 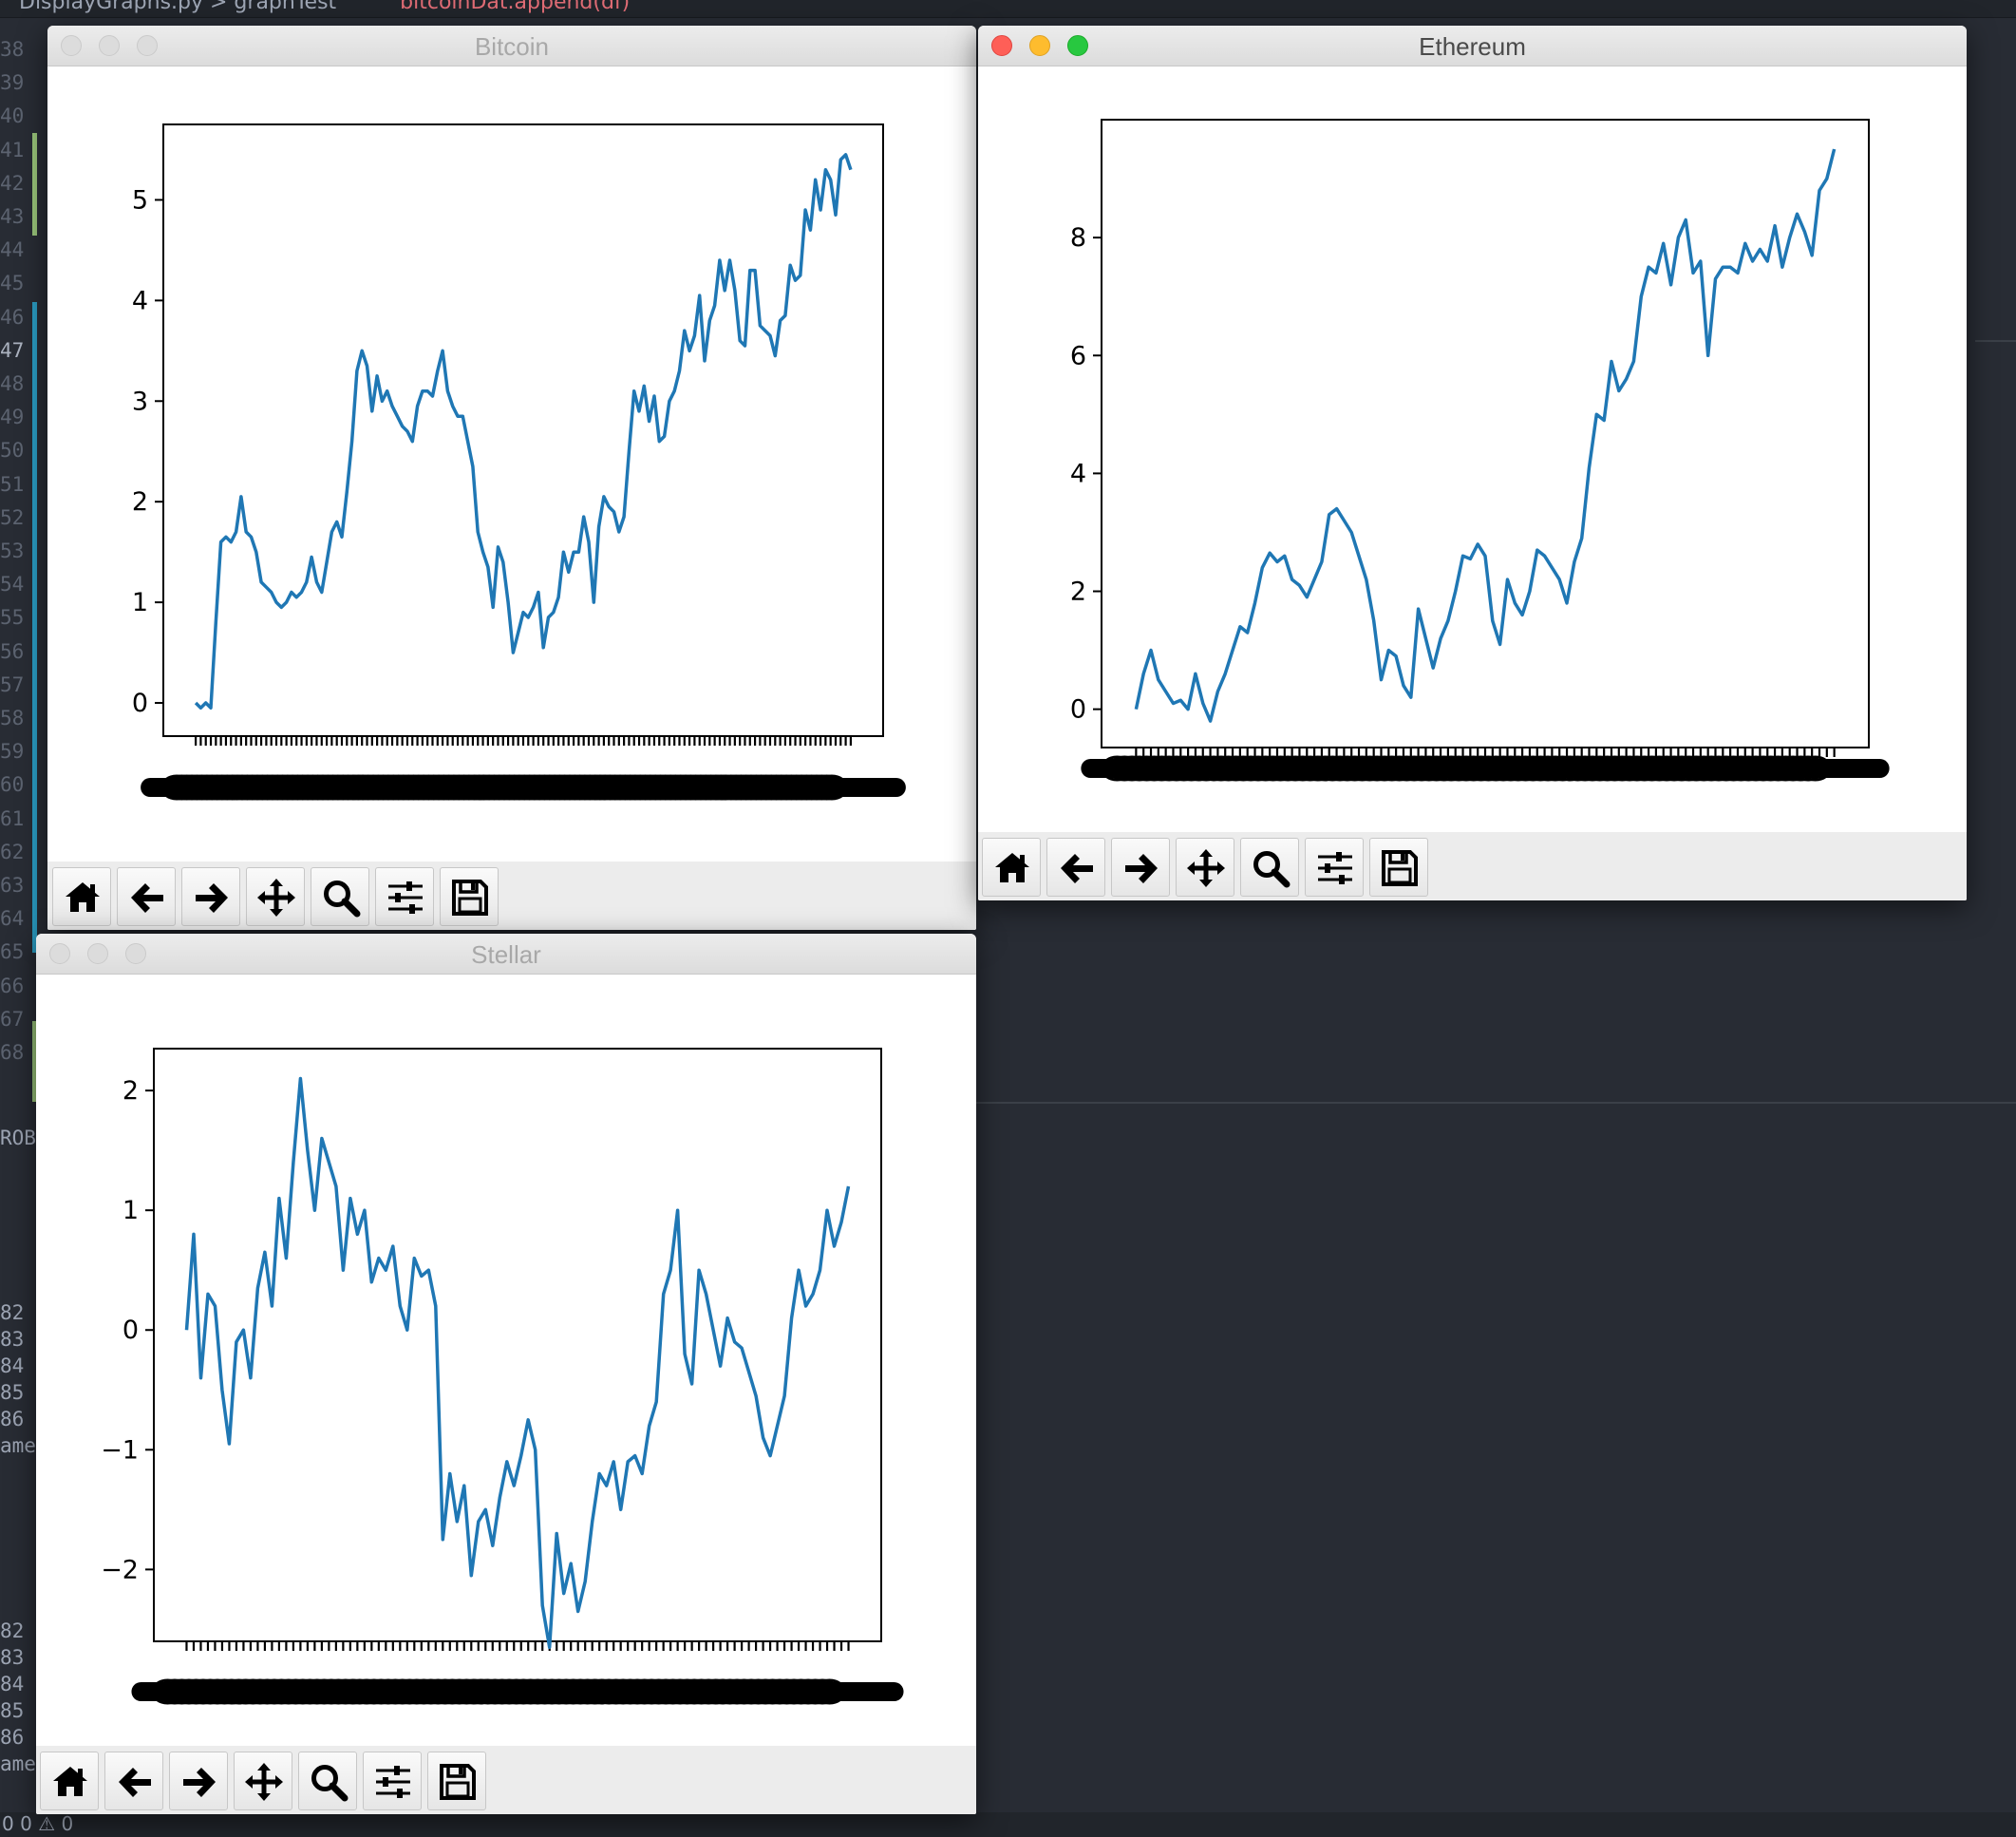 I want to click on status-counts: 0 0 ⚠ 0, so click(x=38, y=1824).